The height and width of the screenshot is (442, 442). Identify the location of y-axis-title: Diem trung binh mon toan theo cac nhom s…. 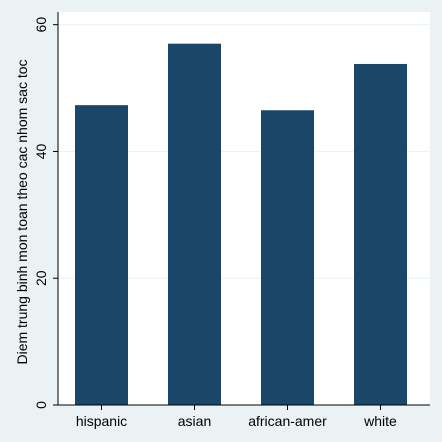
(22, 211).